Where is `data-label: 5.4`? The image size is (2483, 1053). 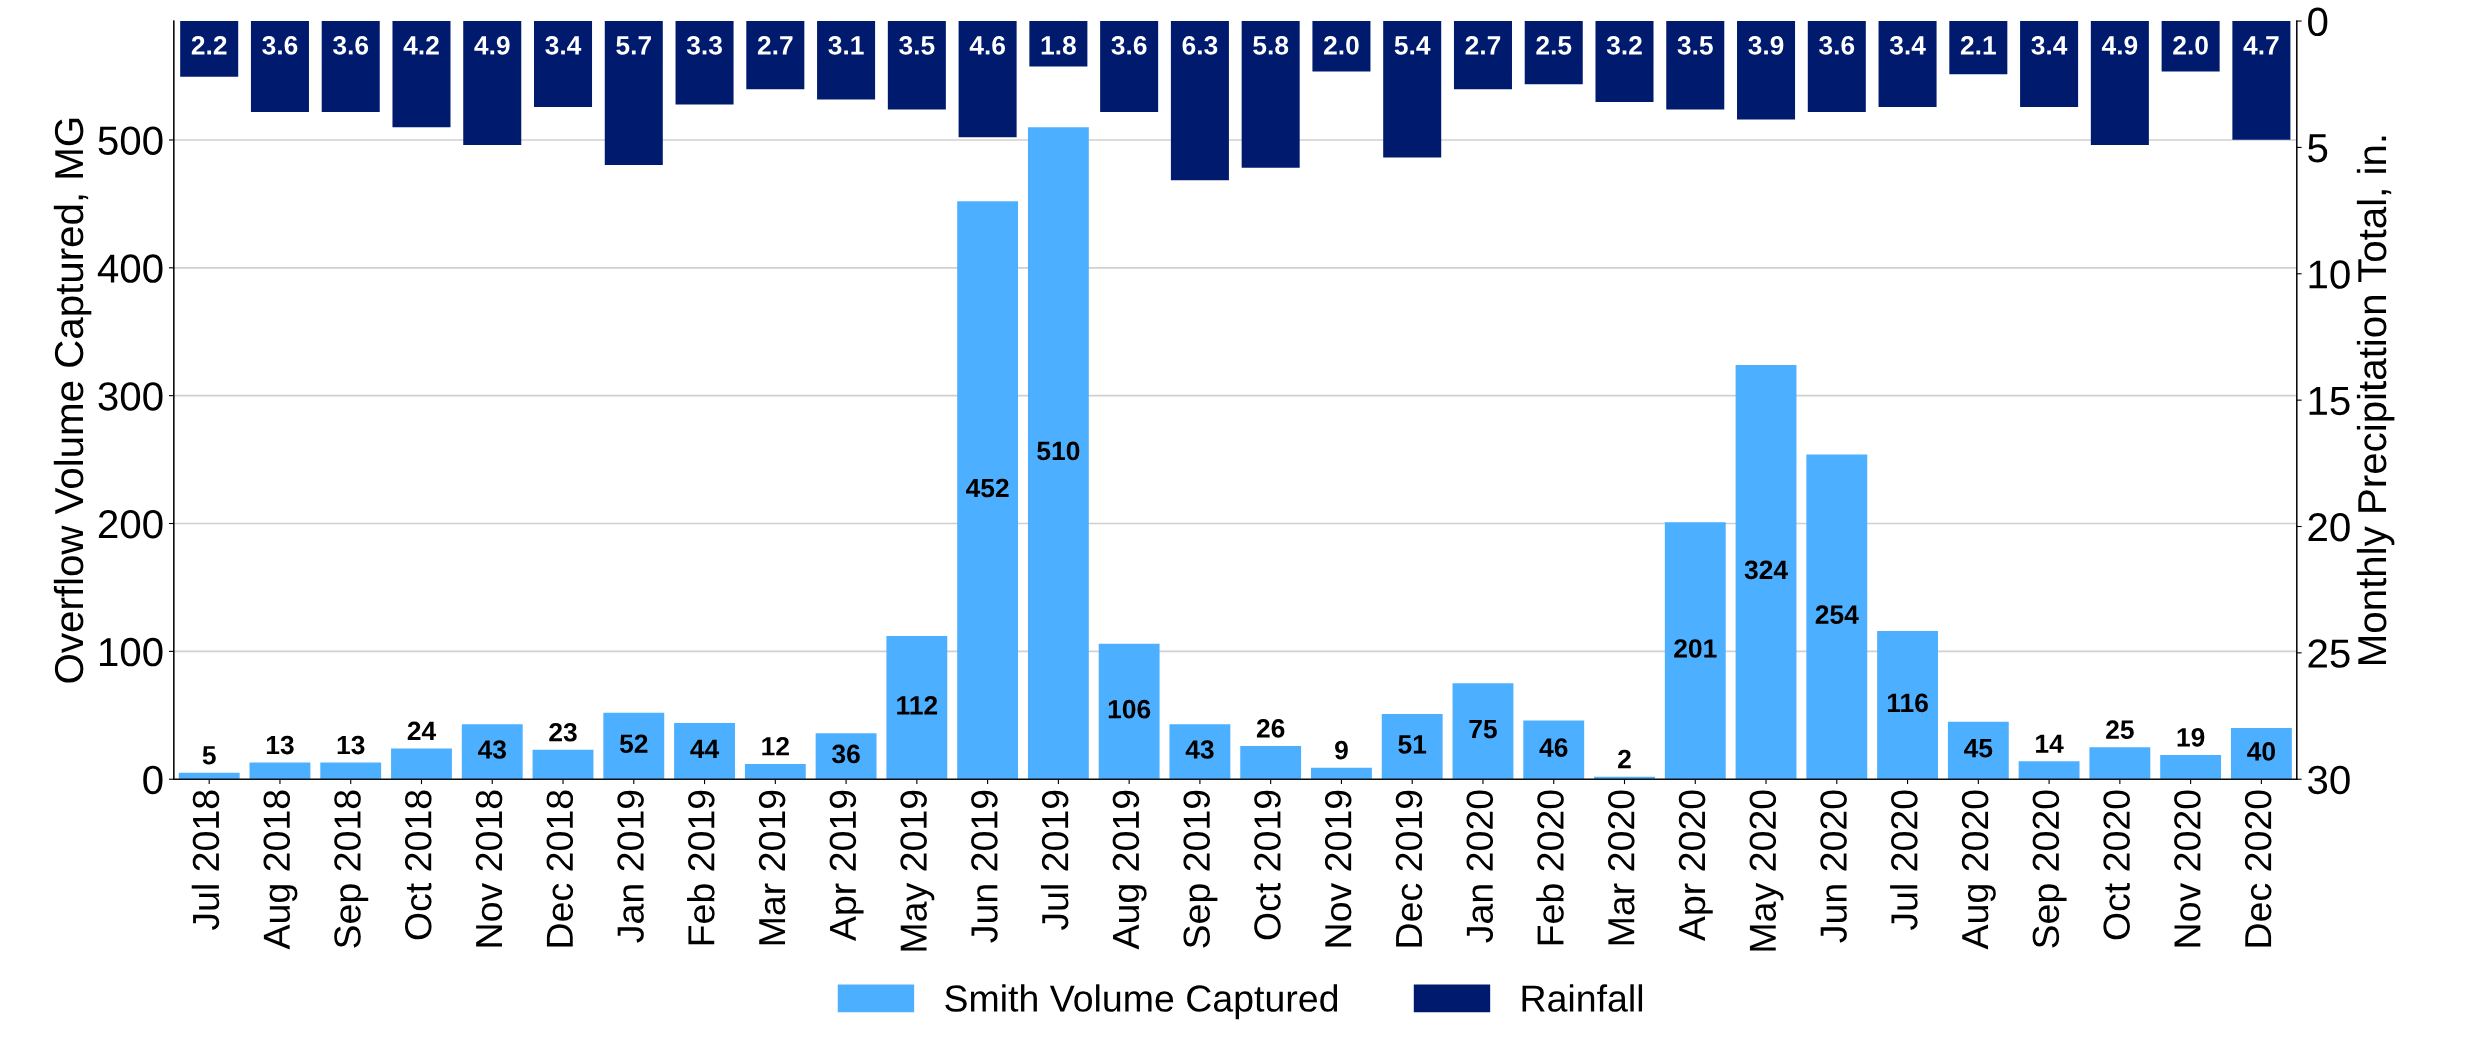
data-label: 5.4 is located at coordinates (1412, 45).